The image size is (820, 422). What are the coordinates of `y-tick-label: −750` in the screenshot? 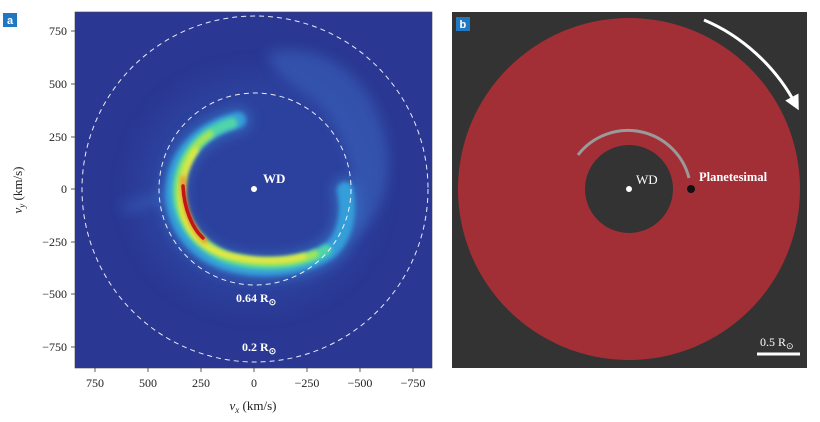 It's located at (54, 347).